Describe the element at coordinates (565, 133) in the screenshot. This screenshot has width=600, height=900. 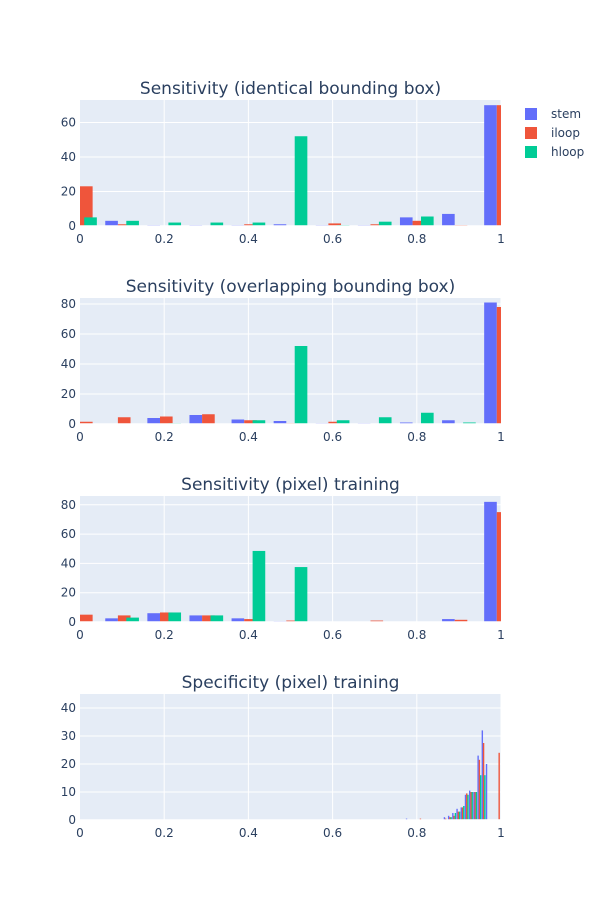
I see `legend-label: iloop` at that location.